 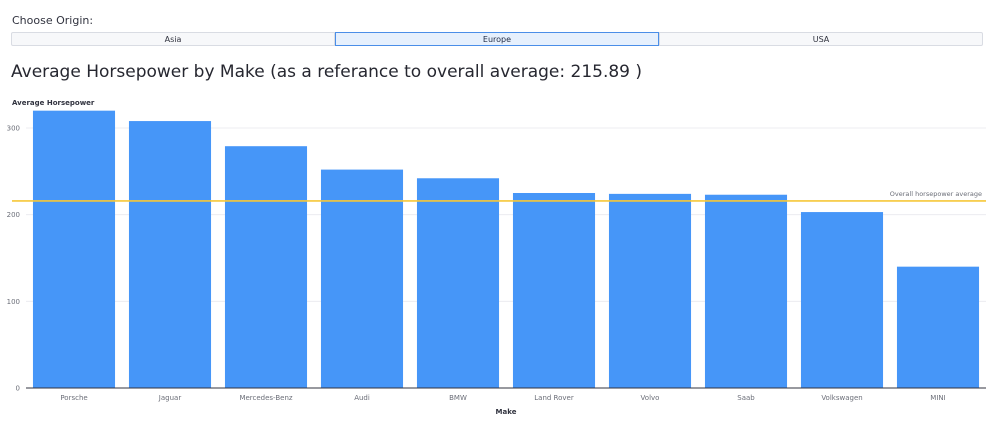 I want to click on reference-layer: Overall horsepower average, so click(x=499, y=196).